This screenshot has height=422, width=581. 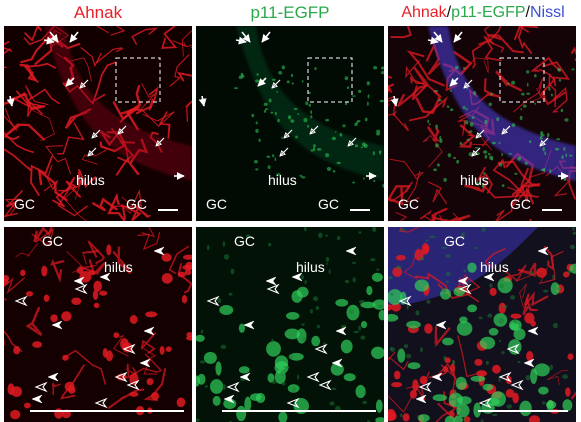 What do you see at coordinates (118, 267) in the screenshot?
I see `label-hilus: hilus` at bounding box center [118, 267].